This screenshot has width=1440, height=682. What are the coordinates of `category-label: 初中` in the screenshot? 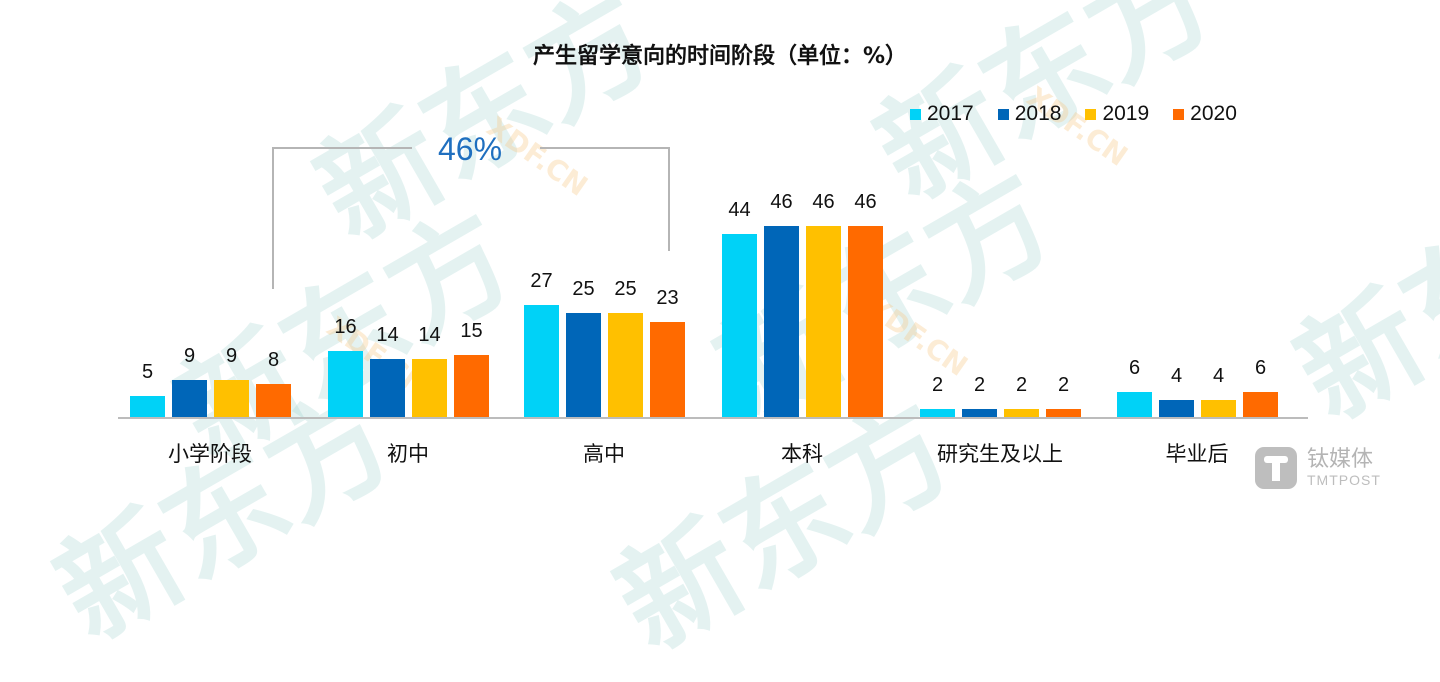 It's located at (408, 454).